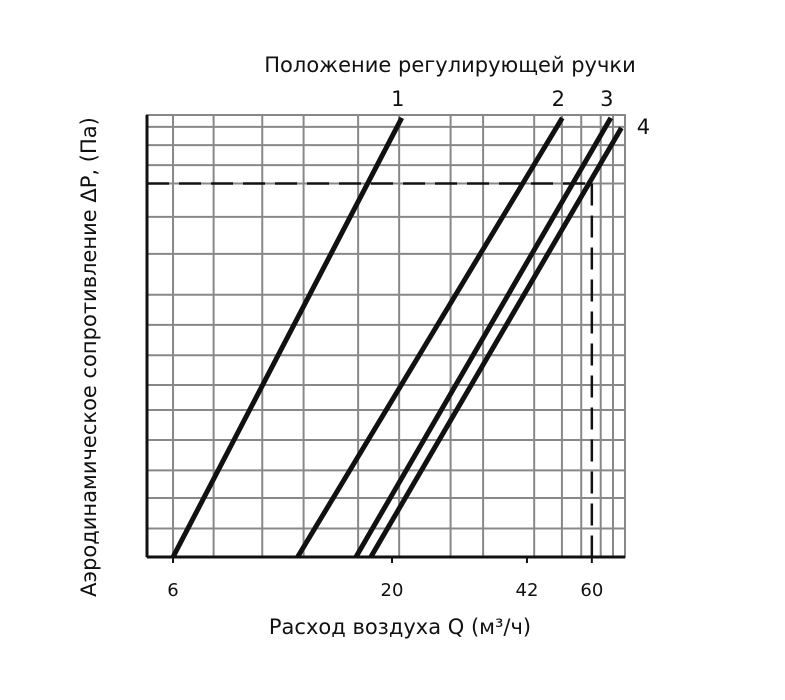 The height and width of the screenshot is (700, 785). What do you see at coordinates (392, 590) in the screenshot?
I see `x-tick-label: 20` at bounding box center [392, 590].